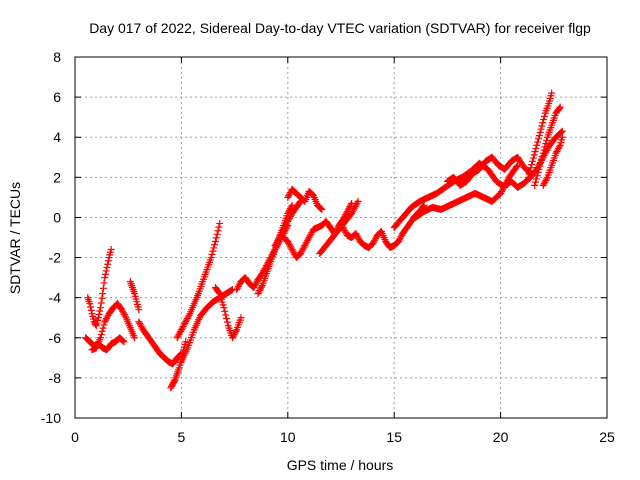 This screenshot has width=640, height=480. What do you see at coordinates (15, 238) in the screenshot?
I see `y-axis-title: SDTVAR / TECUs` at bounding box center [15, 238].